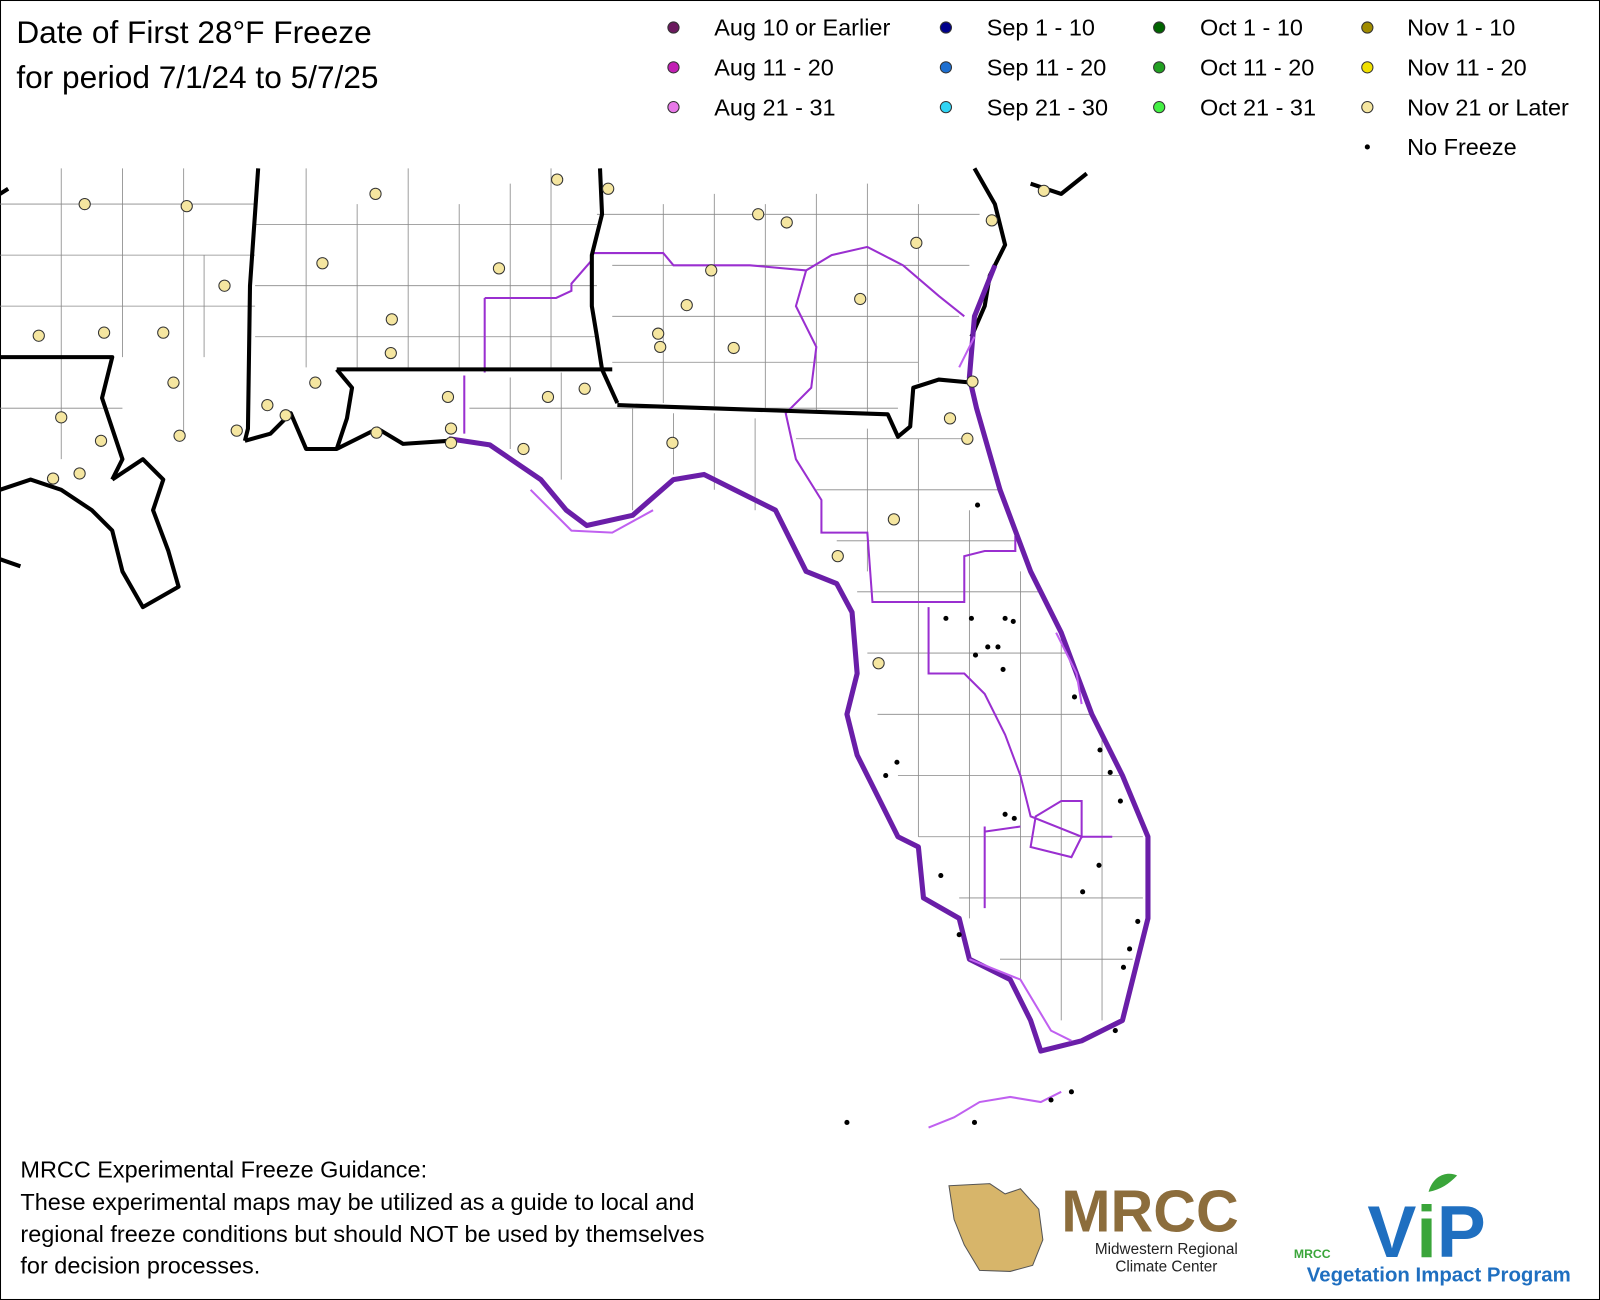 The width and height of the screenshot is (1600, 1300). Describe the element at coordinates (193, 32) in the screenshot. I see `title-line: Date of First 28°F Freeze` at that location.